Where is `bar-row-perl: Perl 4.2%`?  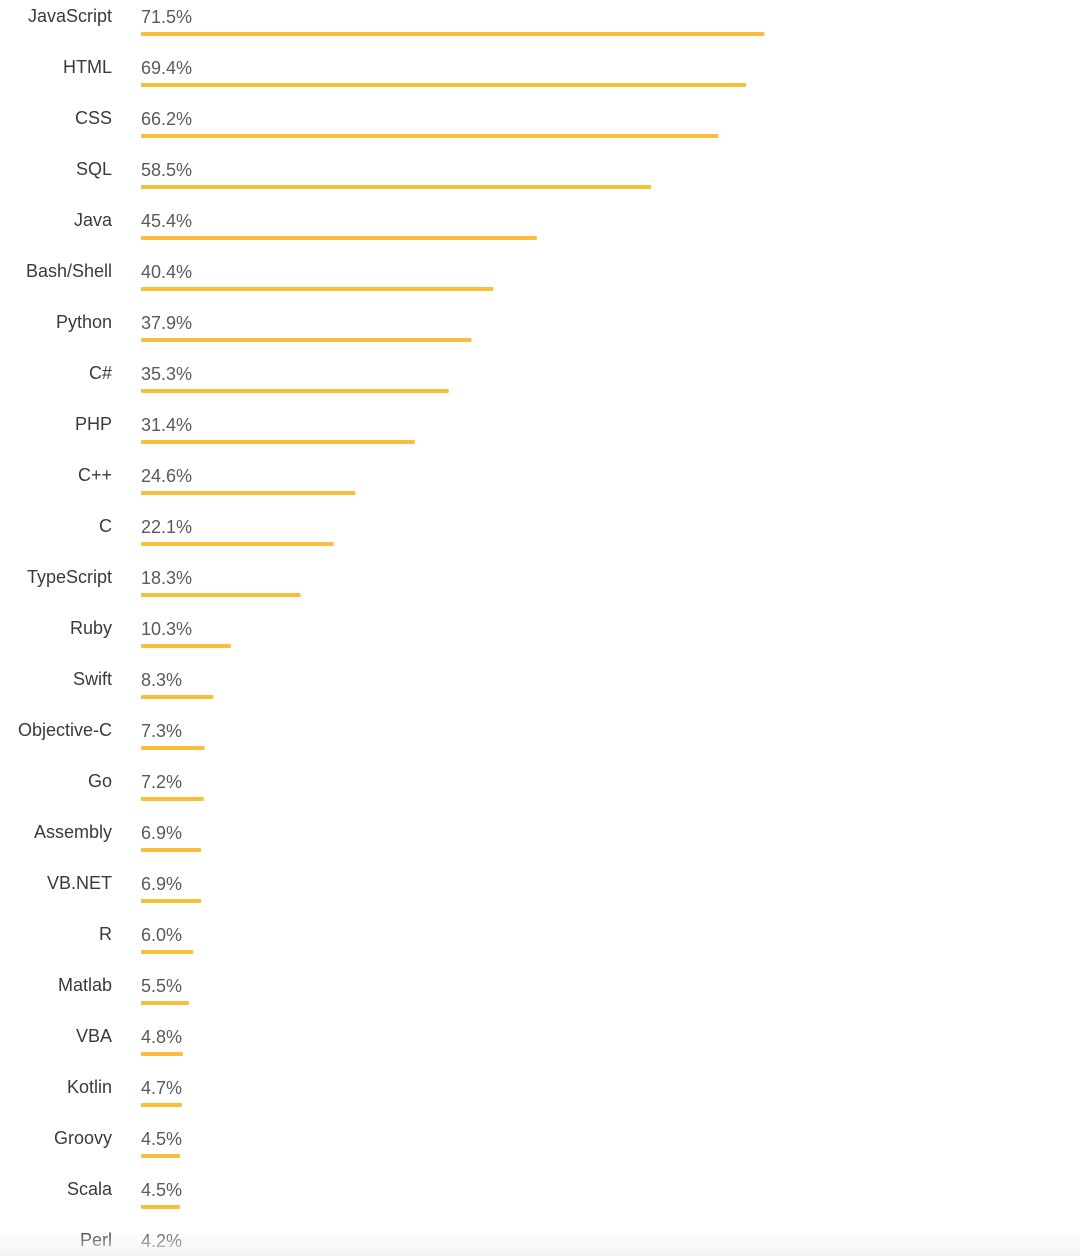
bar-row-perl: Perl 4.2% is located at coordinates (131, 1240).